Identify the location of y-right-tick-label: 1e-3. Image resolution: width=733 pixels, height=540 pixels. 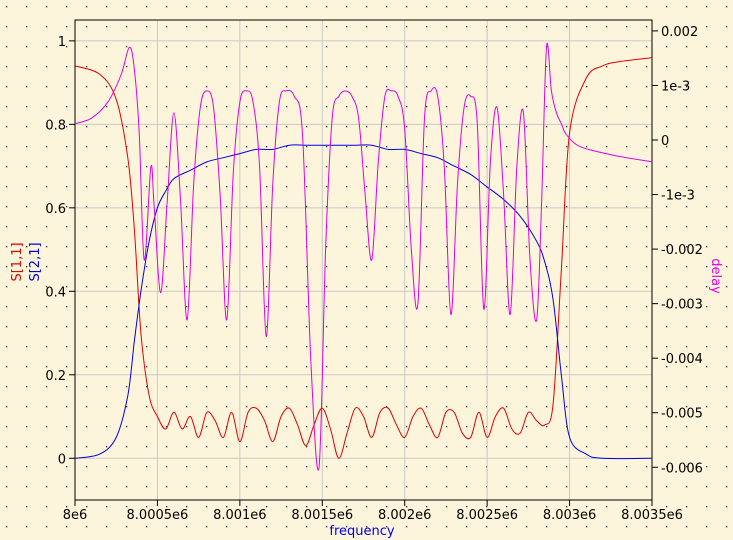
(675, 86).